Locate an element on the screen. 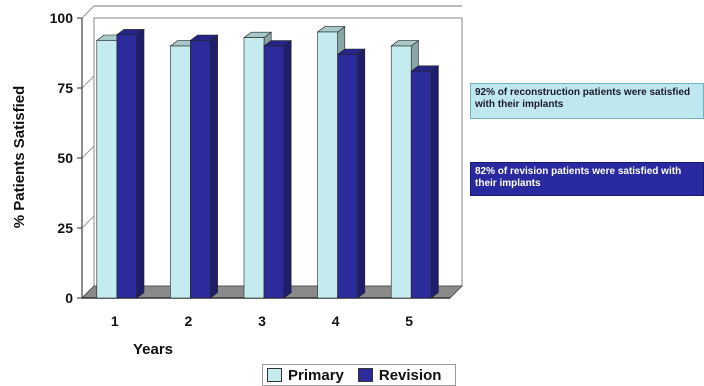 The image size is (704, 386). y-tick-label-75: 75 is located at coordinates (65, 88).